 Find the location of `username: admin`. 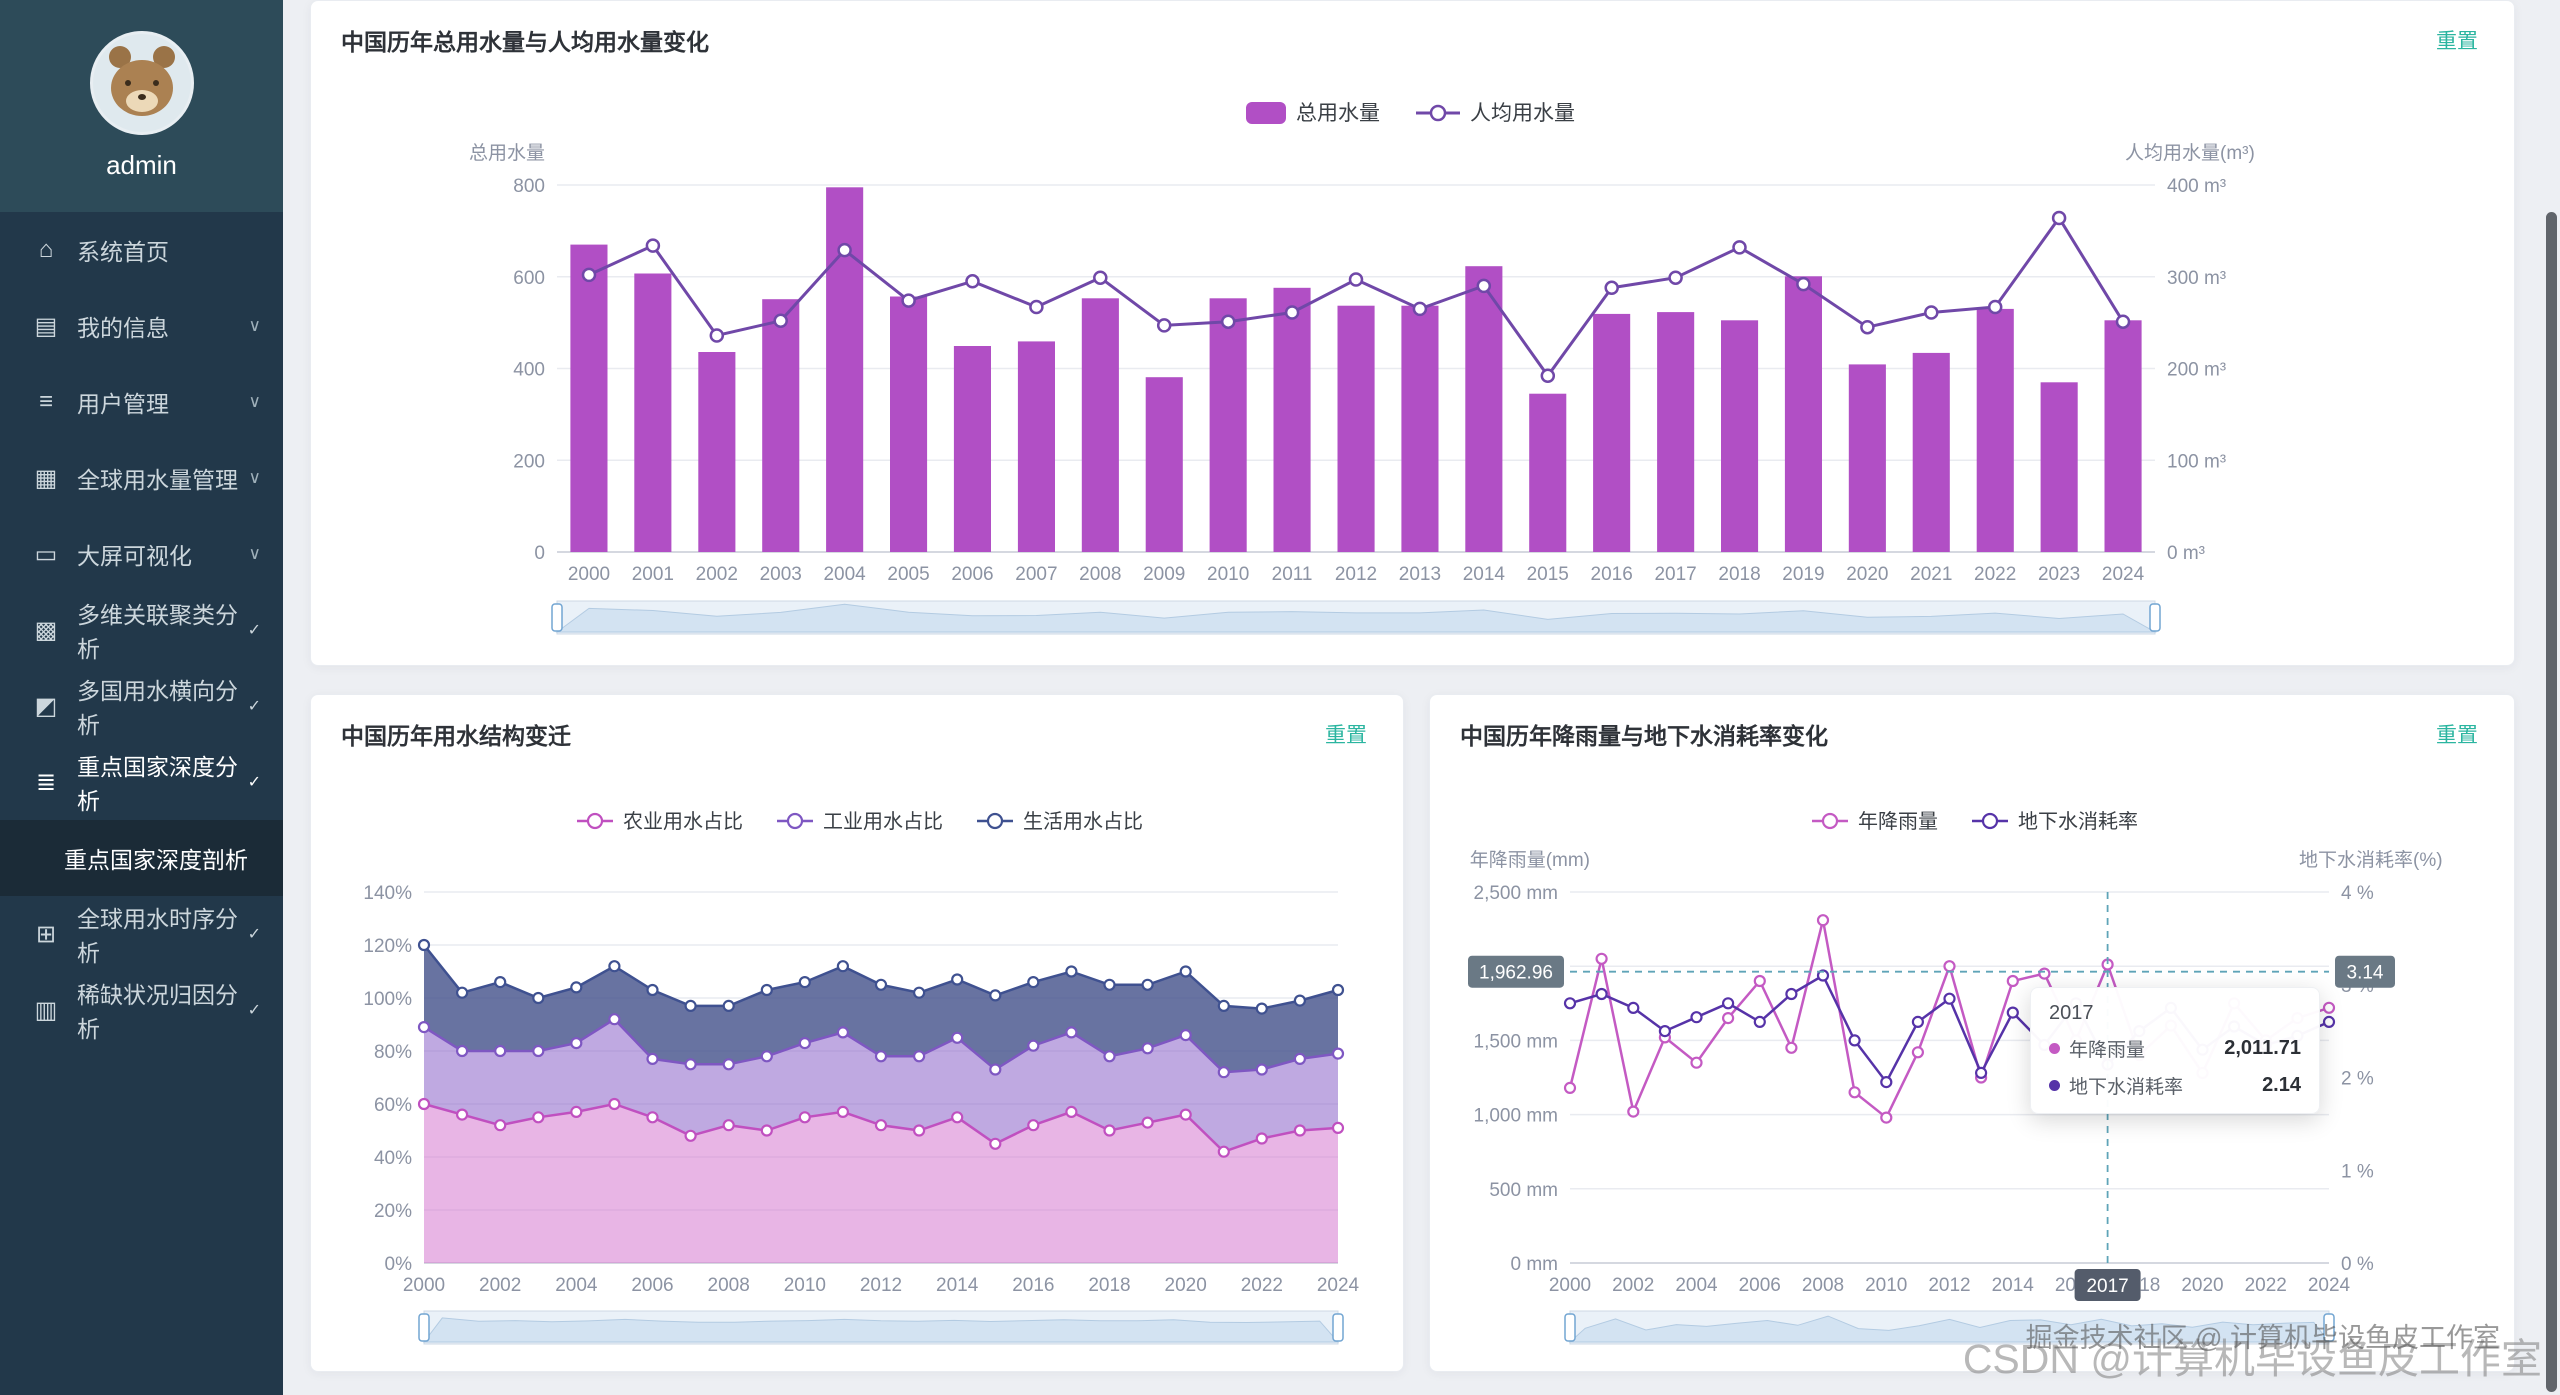

username: admin is located at coordinates (141, 165).